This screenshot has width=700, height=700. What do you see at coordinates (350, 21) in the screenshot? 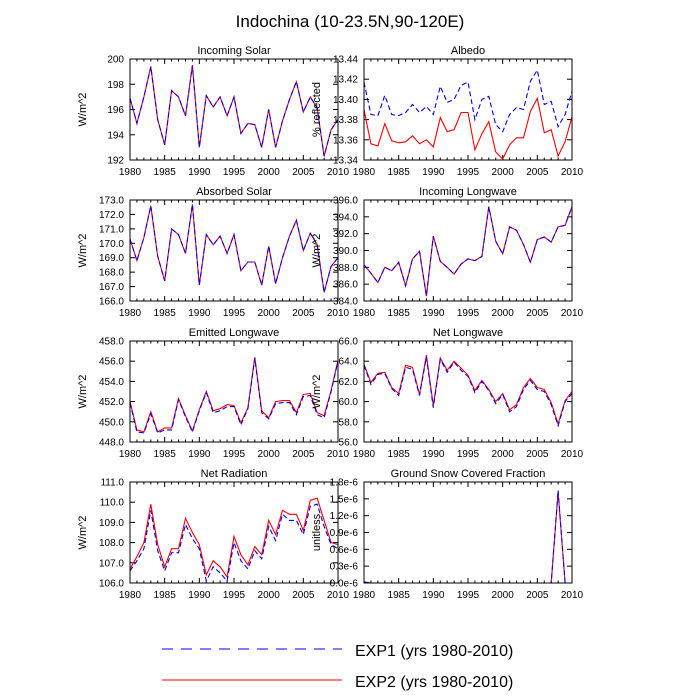
I see `figure-title: Indochina (10-23.5N,90-120E)` at bounding box center [350, 21].